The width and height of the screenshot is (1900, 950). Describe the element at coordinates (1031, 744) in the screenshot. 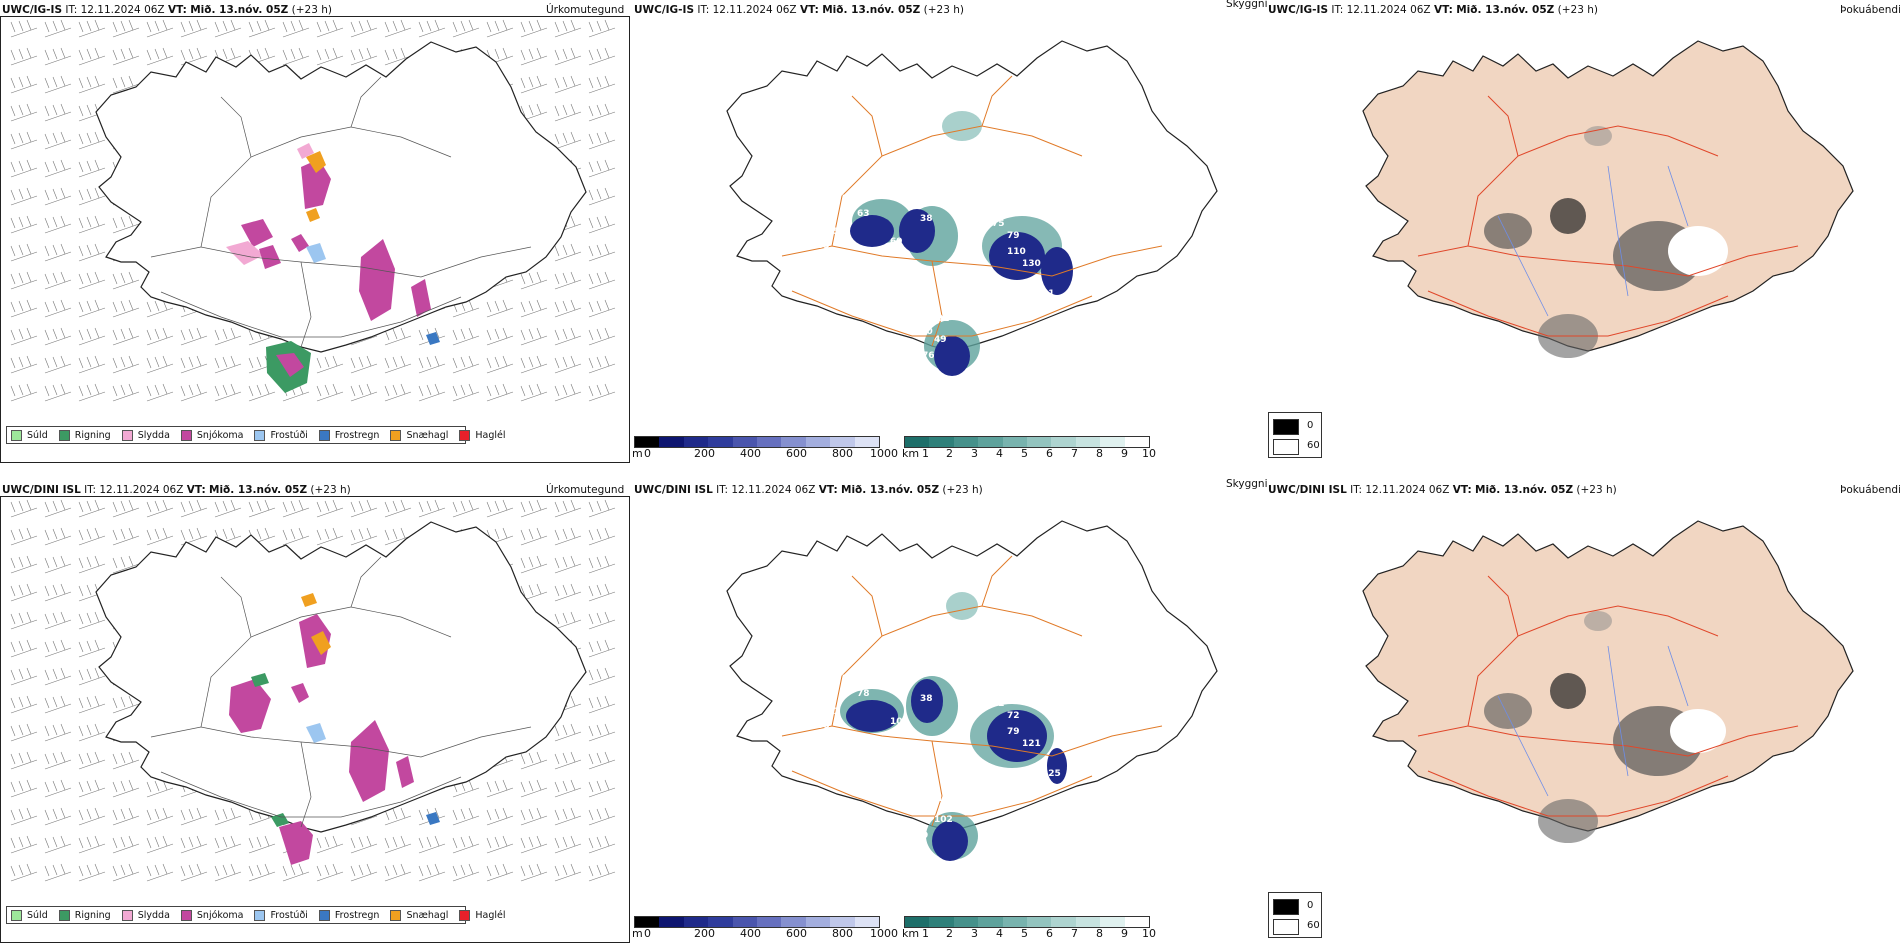

I see `visibility-value-label: 121` at that location.